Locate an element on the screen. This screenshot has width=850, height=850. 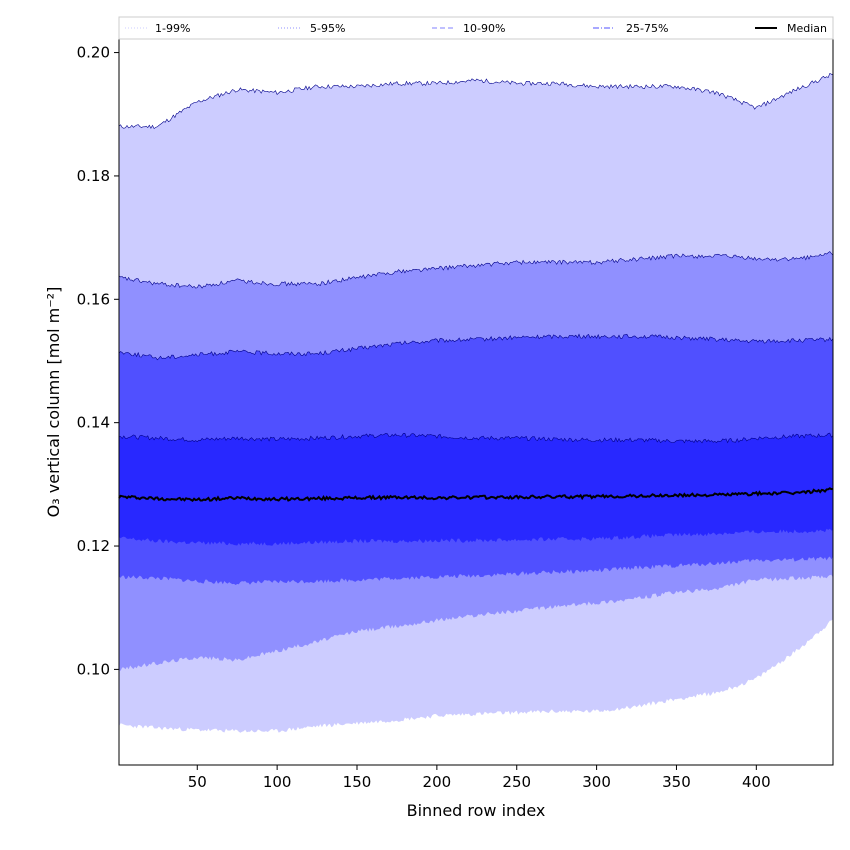
y-tick-label: 0.16 is located at coordinates (93, 299).